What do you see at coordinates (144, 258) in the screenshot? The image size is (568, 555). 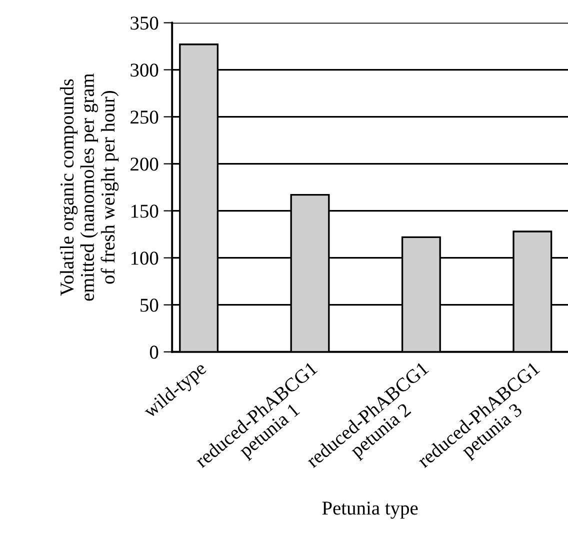 I see `y-tick-label: 100` at bounding box center [144, 258].